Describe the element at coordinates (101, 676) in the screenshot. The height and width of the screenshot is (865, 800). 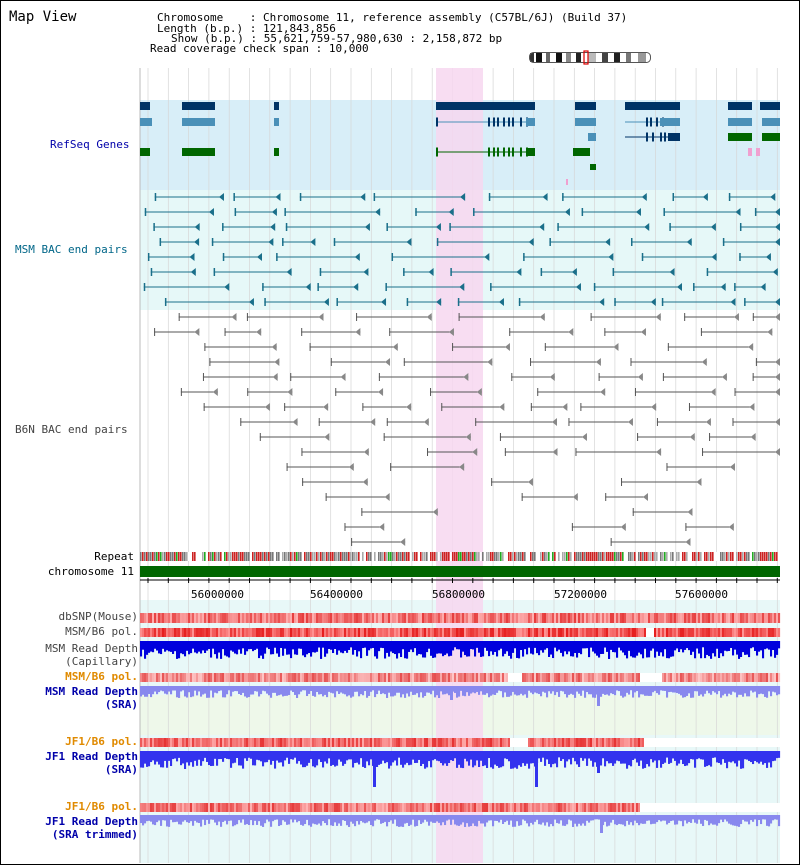
I see `msm-b6-pol-sra-label: MSM/B6 pol.` at that location.